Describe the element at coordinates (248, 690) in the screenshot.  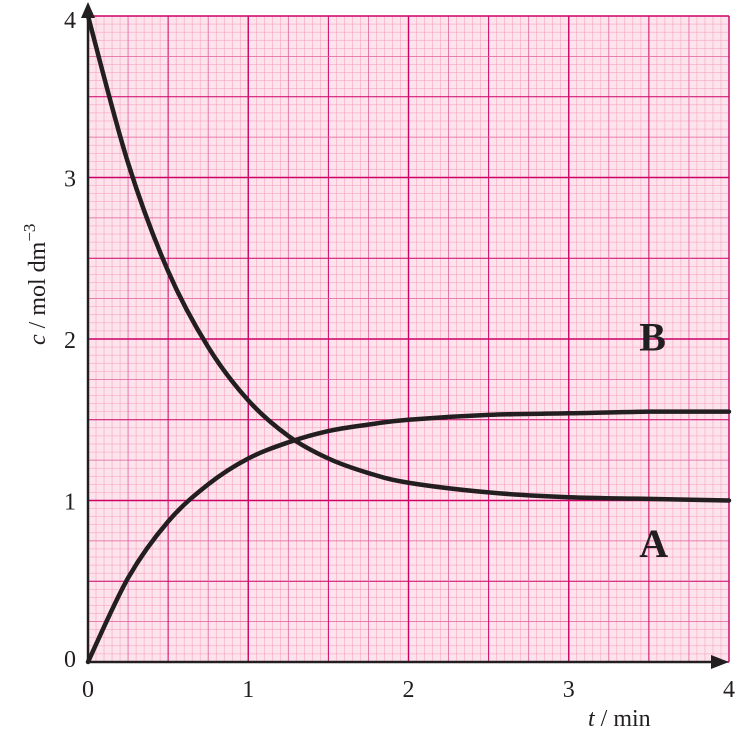
I see `x-tick-label: 1` at that location.